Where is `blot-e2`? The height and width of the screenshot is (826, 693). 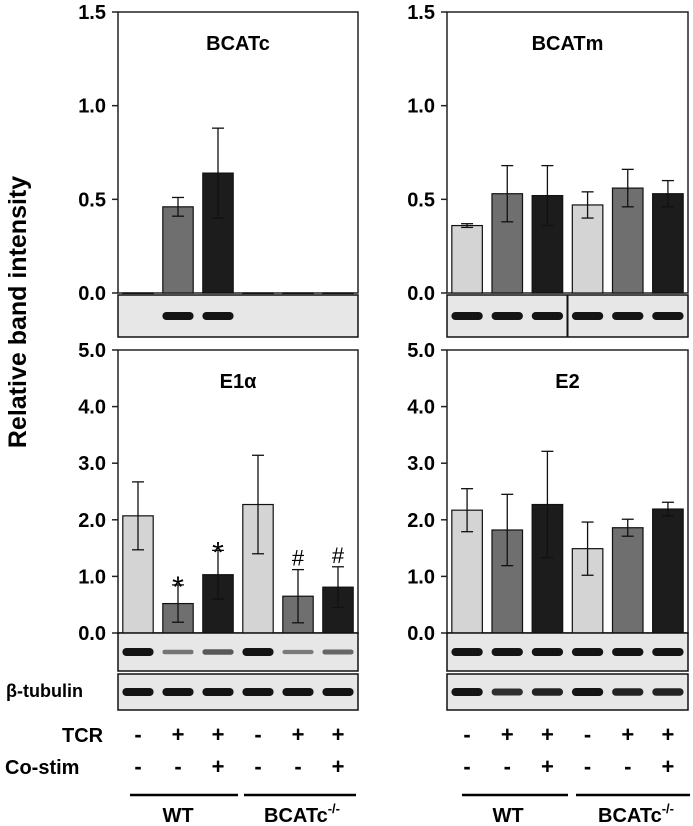 blot-e2 is located at coordinates (567, 652).